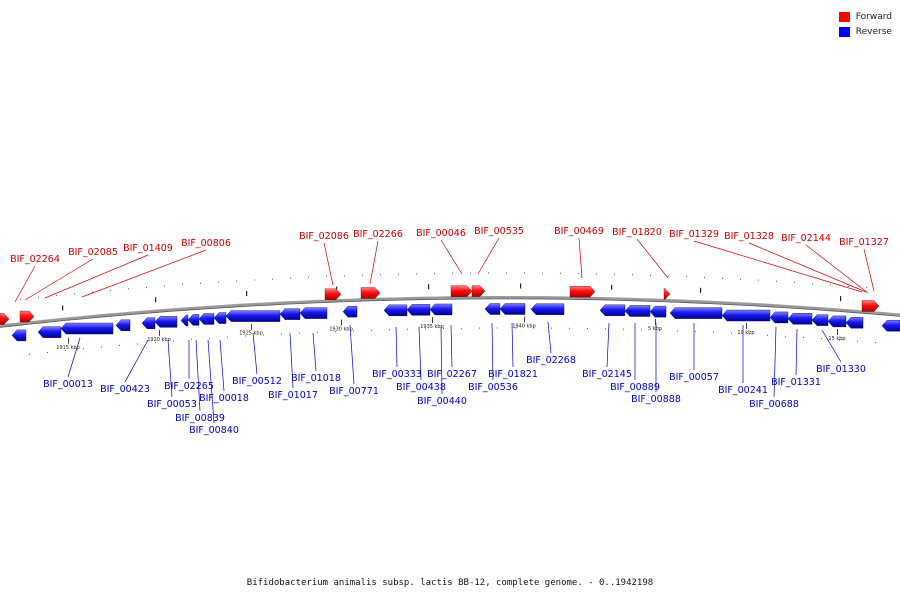 This screenshot has height=600, width=900. What do you see at coordinates (694, 234) in the screenshot?
I see `gene-label: BIF_01329` at bounding box center [694, 234].